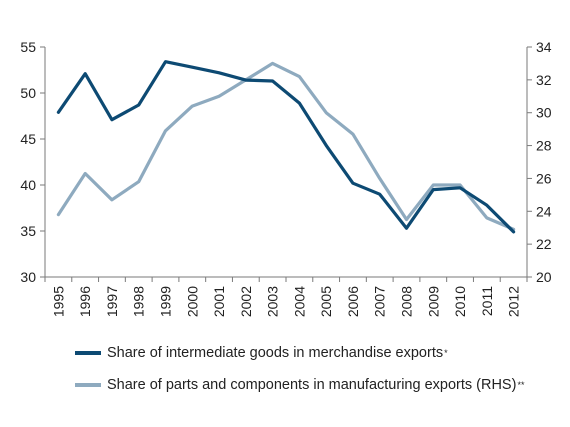  What do you see at coordinates (514, 301) in the screenshot?
I see `x-tick-label: 2012` at bounding box center [514, 301].